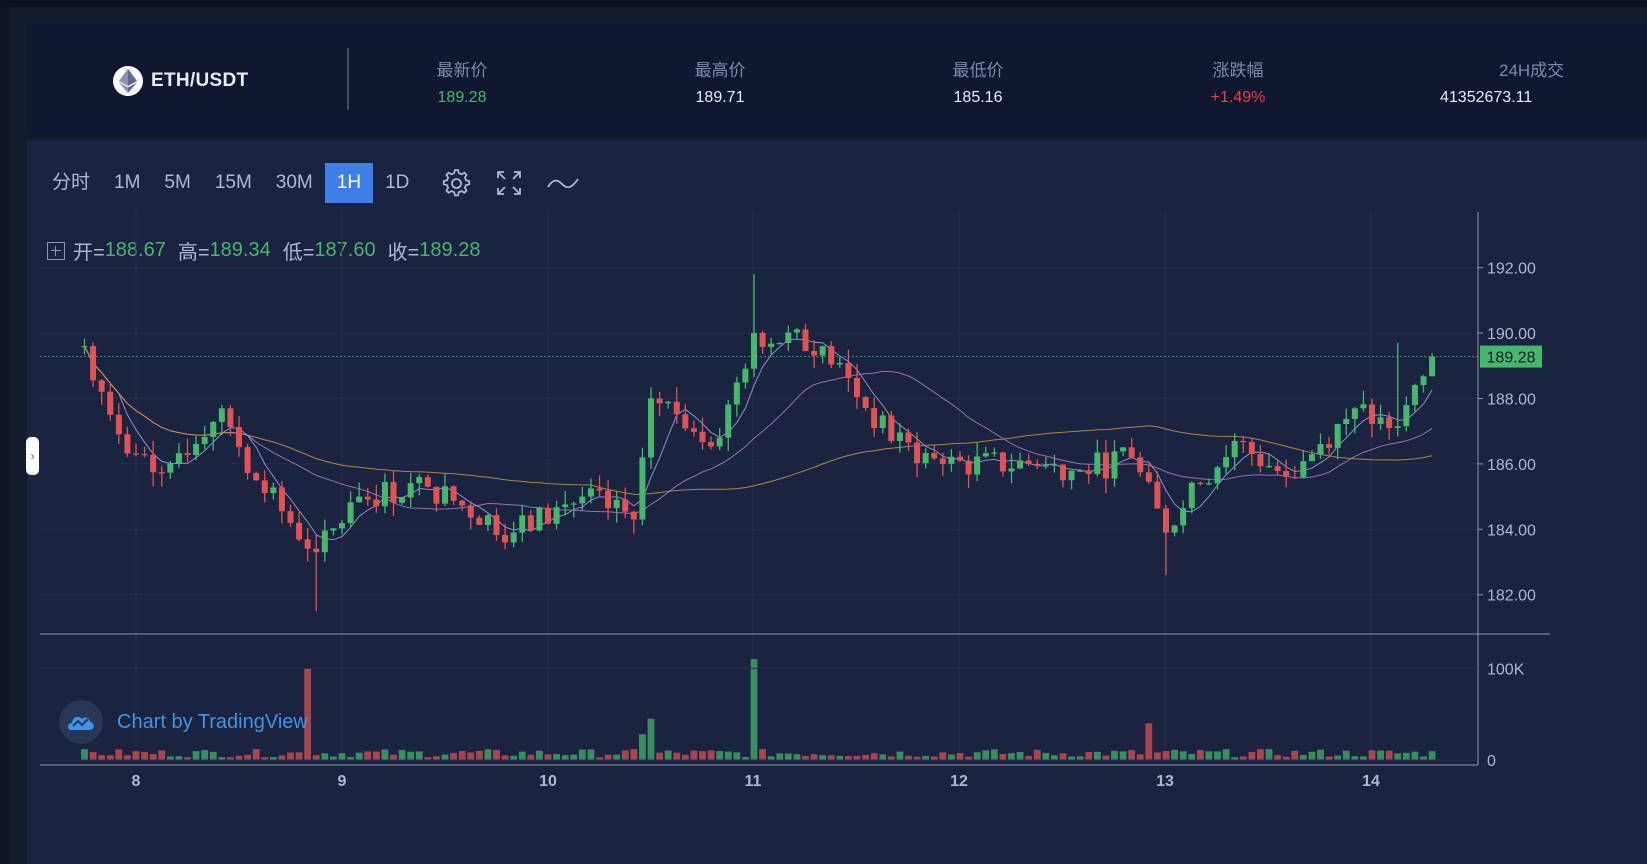 The image size is (1647, 864). I want to click on interval-1h: 1H, so click(349, 183).